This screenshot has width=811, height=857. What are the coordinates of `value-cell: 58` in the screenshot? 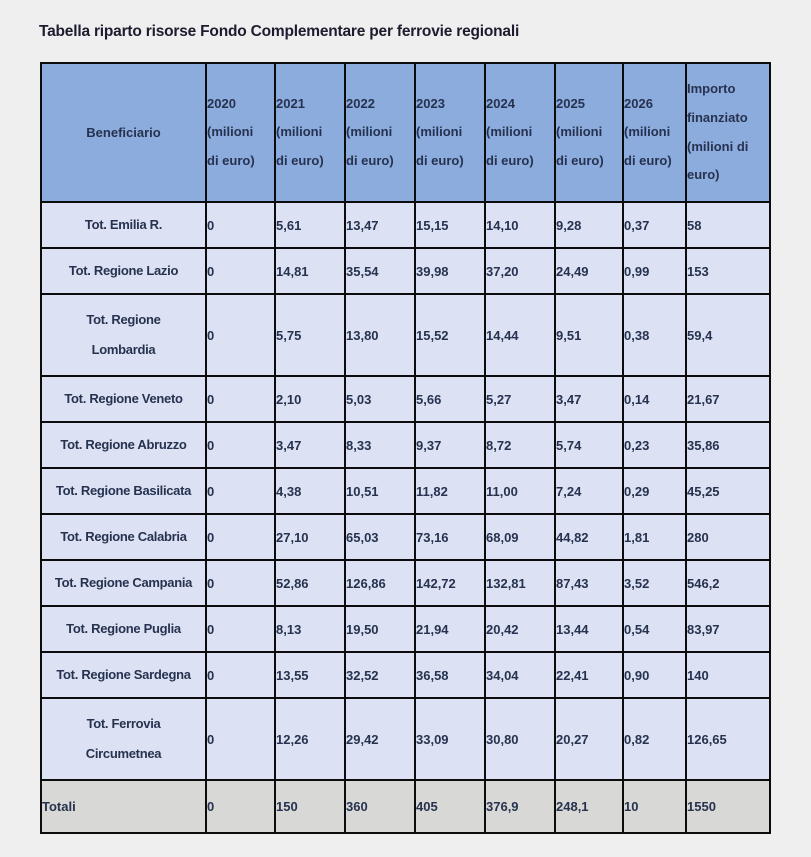 It's located at (728, 225).